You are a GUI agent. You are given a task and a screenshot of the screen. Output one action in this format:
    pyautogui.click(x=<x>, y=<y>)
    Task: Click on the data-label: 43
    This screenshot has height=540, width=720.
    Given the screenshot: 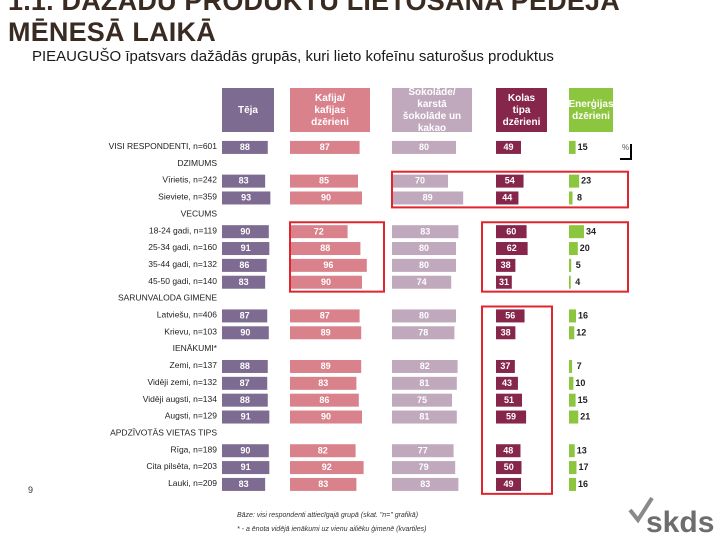 What is the action you would take?
    pyautogui.click(x=507, y=383)
    